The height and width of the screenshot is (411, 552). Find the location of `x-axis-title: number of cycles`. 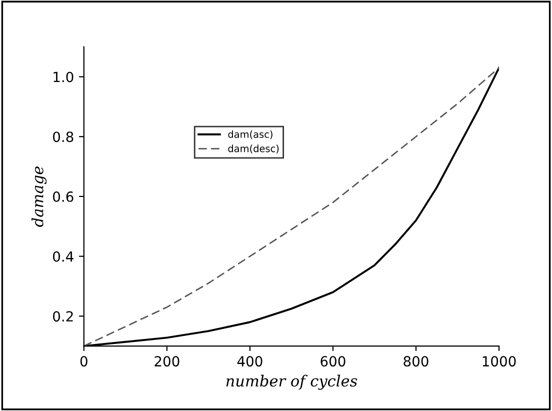

x-axis-title: number of cycles is located at coordinates (292, 382).